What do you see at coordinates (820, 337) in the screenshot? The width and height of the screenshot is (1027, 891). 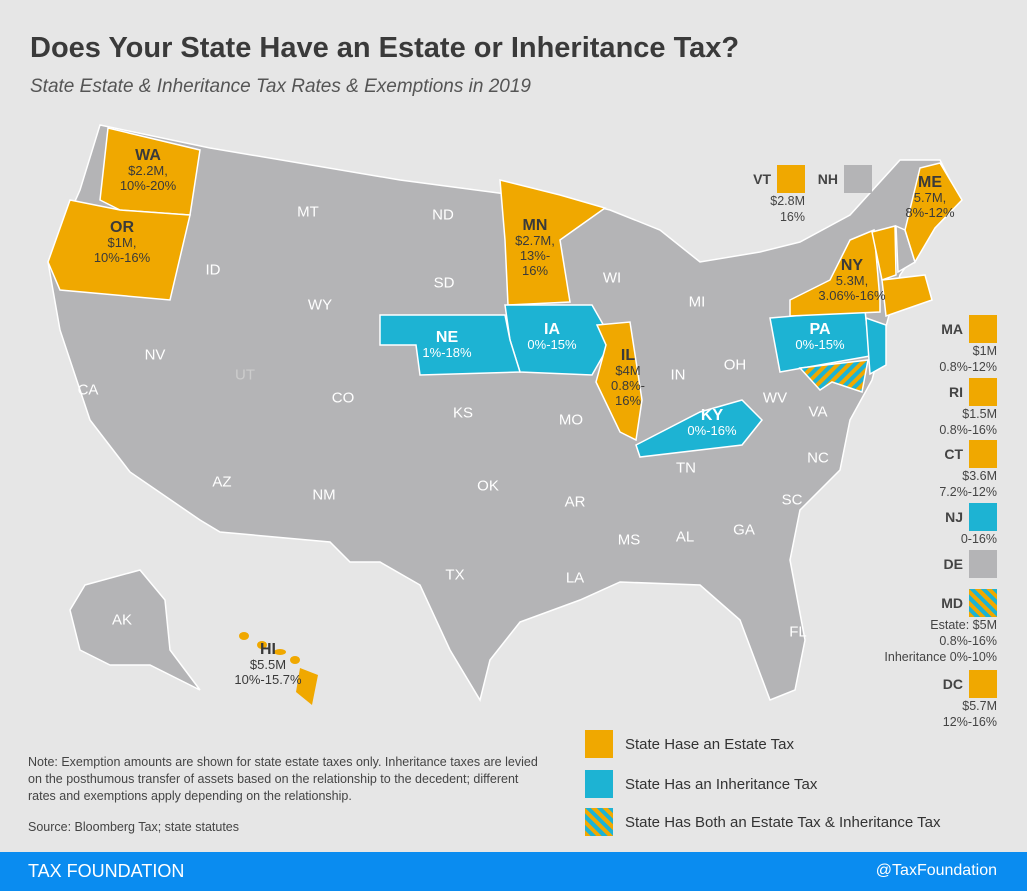 I see `label-pa: PA 0%-15%` at bounding box center [820, 337].